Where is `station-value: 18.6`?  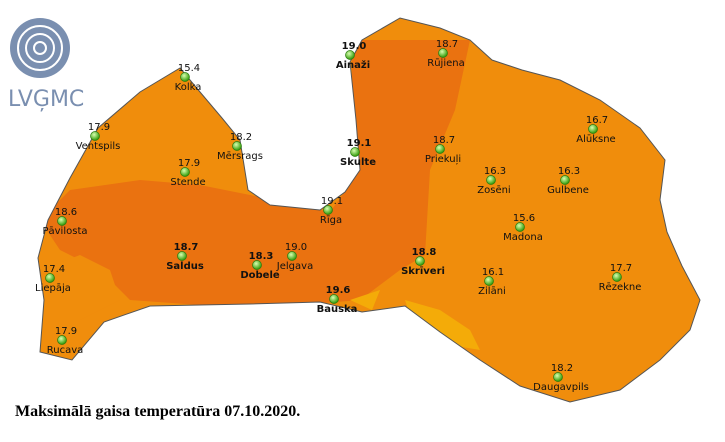
station-value: 18.6 is located at coordinates (66, 212).